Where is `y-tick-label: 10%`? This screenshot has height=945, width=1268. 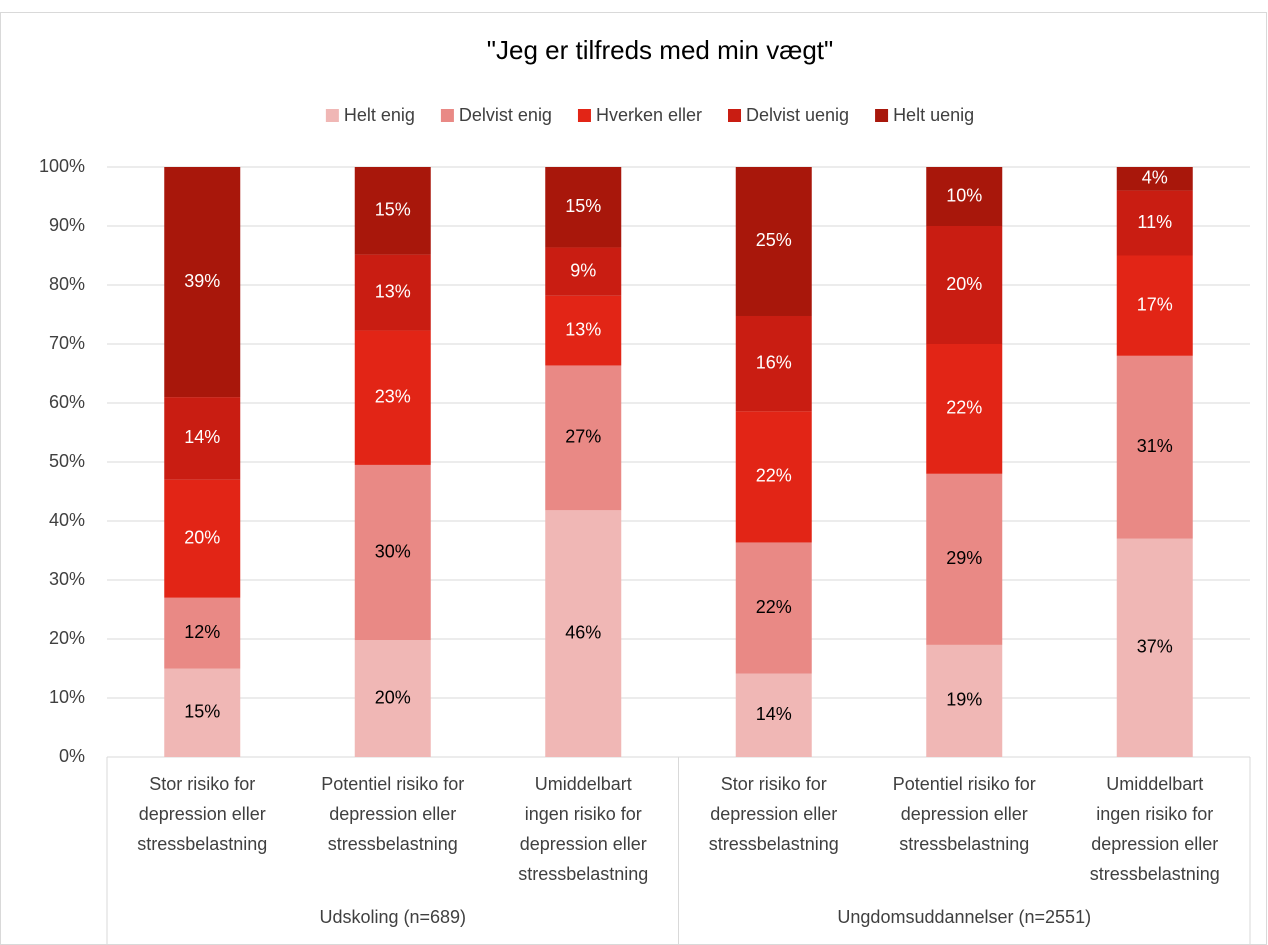 y-tick-label: 10% is located at coordinates (67, 697).